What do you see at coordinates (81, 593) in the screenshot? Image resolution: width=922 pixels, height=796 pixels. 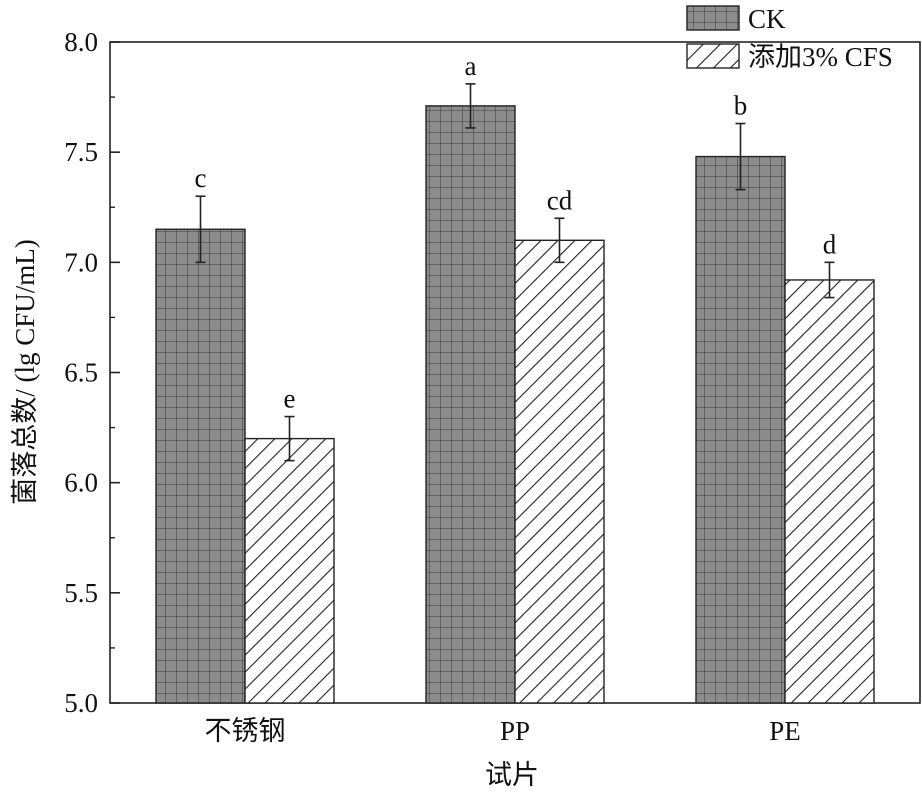 I see `y-tick-label: 5.5` at bounding box center [81, 593].